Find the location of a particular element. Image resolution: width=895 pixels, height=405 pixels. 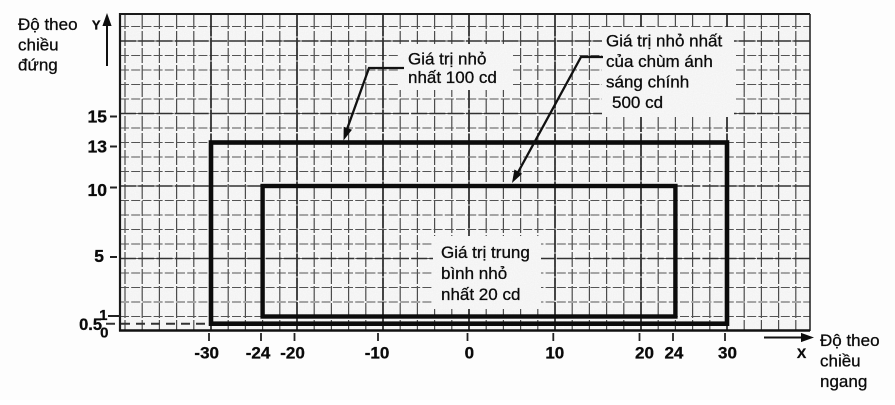

svg-text: 13 is located at coordinates (98, 147).